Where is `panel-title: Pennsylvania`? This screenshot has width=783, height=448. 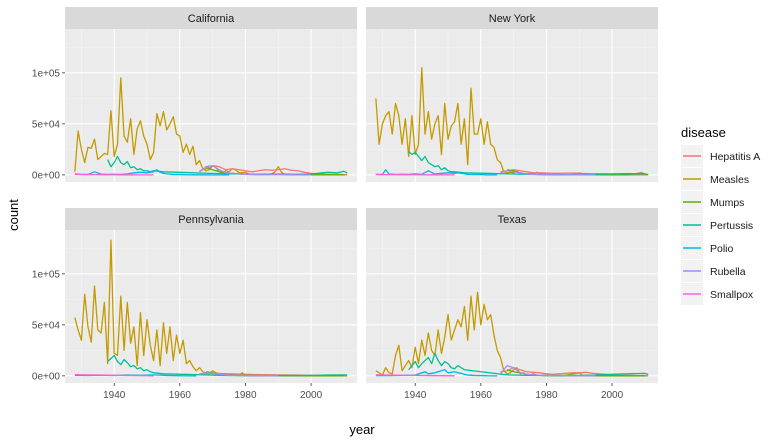 panel-title: Pennsylvania is located at coordinates (211, 220).